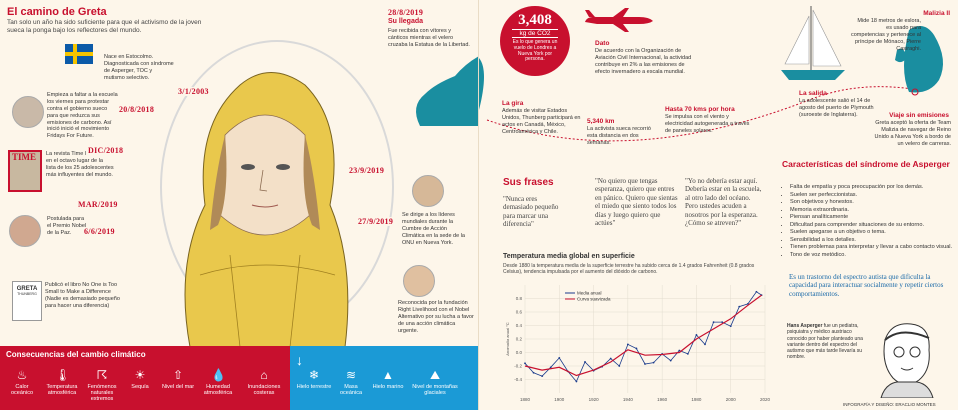 Image resolution: width=958 pixels, height=410 pixels. What do you see at coordinates (519, 352) in the screenshot?
I see `y-tick-label: 0.0` at bounding box center [519, 352].